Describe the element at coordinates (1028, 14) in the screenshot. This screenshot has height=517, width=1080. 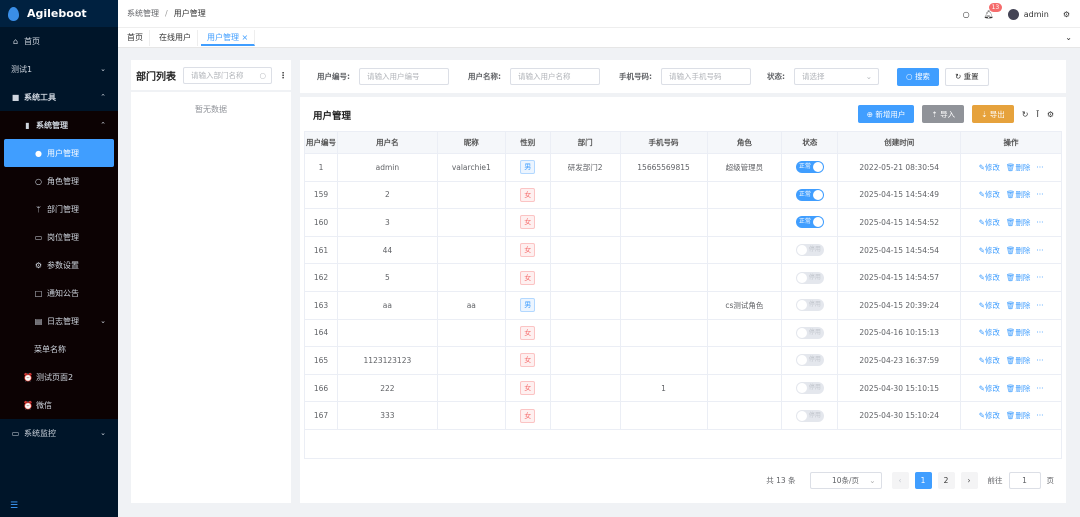
I see `user-menu: admin` at that location.